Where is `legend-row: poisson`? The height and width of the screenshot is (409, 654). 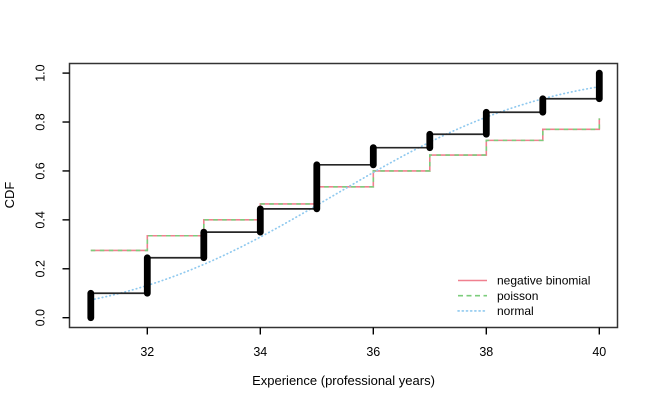 legend-row: poisson is located at coordinates (498, 296).